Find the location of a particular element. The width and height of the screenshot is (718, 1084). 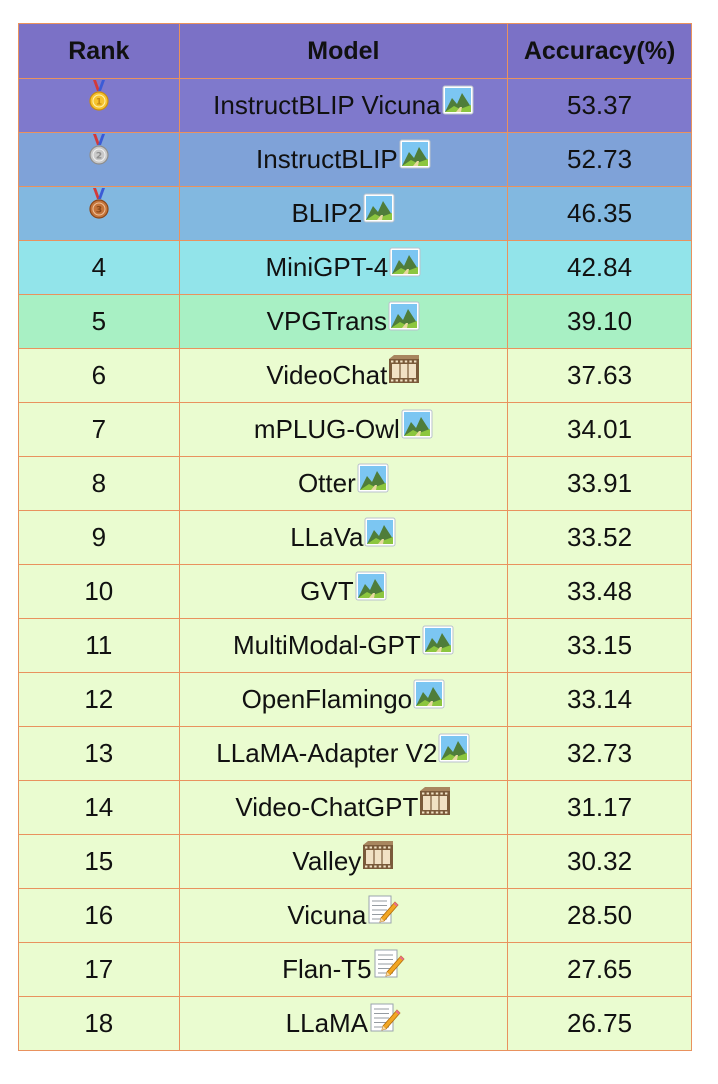

model-name-group: Vicuna is located at coordinates (343, 913).